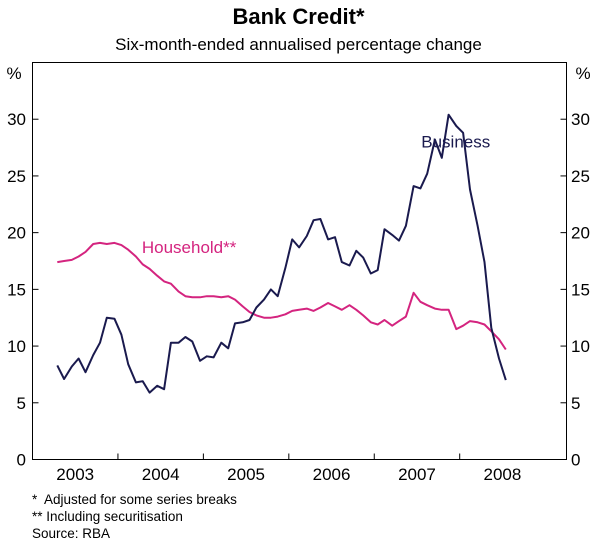 The height and width of the screenshot is (551, 597). Describe the element at coordinates (580, 233) in the screenshot. I see `y-tick-label-right: 20` at that location.